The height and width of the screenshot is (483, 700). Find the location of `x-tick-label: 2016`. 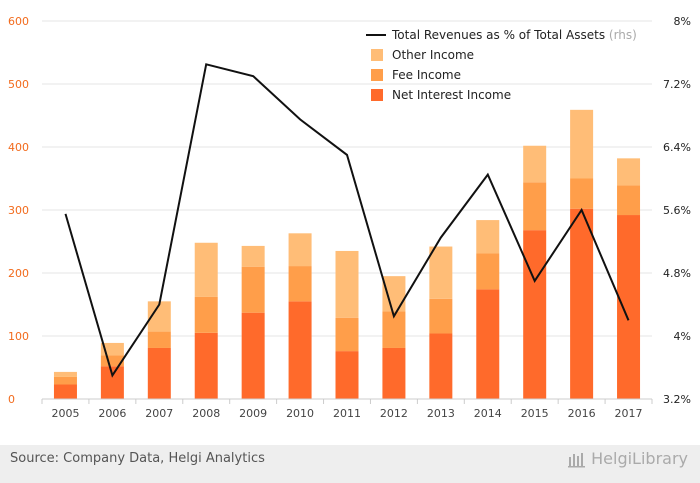

x-tick-label: 2016 is located at coordinates (582, 413).